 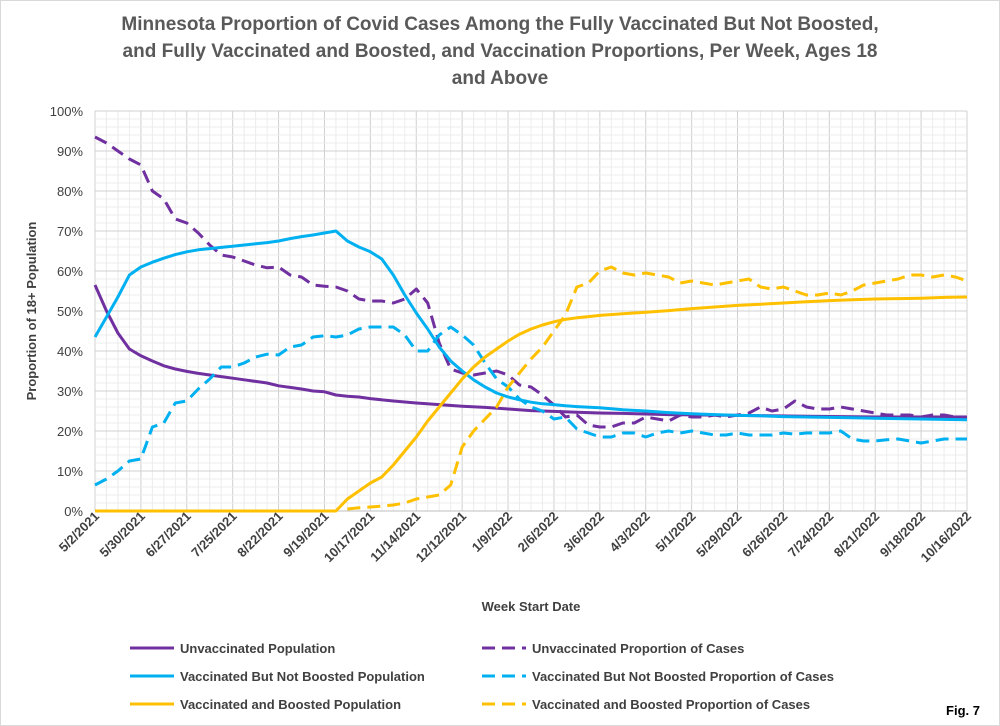 What do you see at coordinates (538, 532) in the screenshot?
I see `x-tick-label: 2/6/2022` at bounding box center [538, 532].